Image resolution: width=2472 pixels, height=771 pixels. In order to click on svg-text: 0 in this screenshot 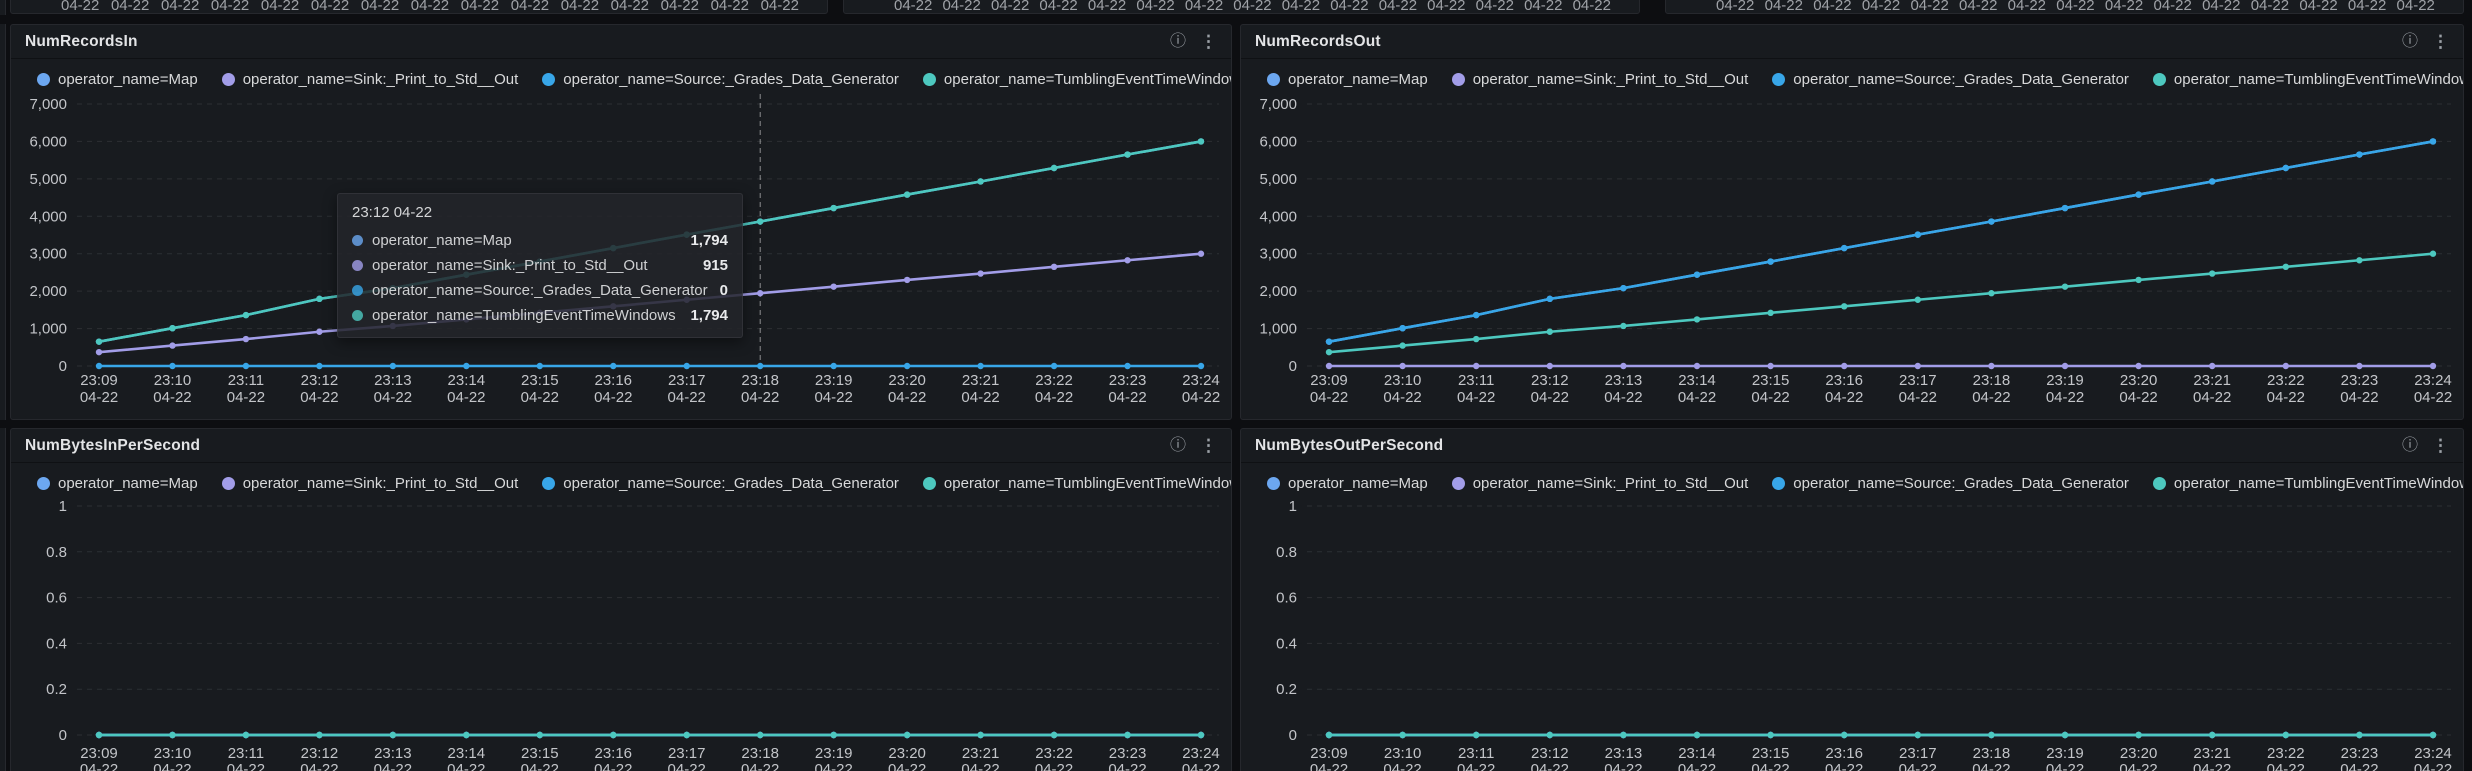, I will do `click(1293, 366)`.